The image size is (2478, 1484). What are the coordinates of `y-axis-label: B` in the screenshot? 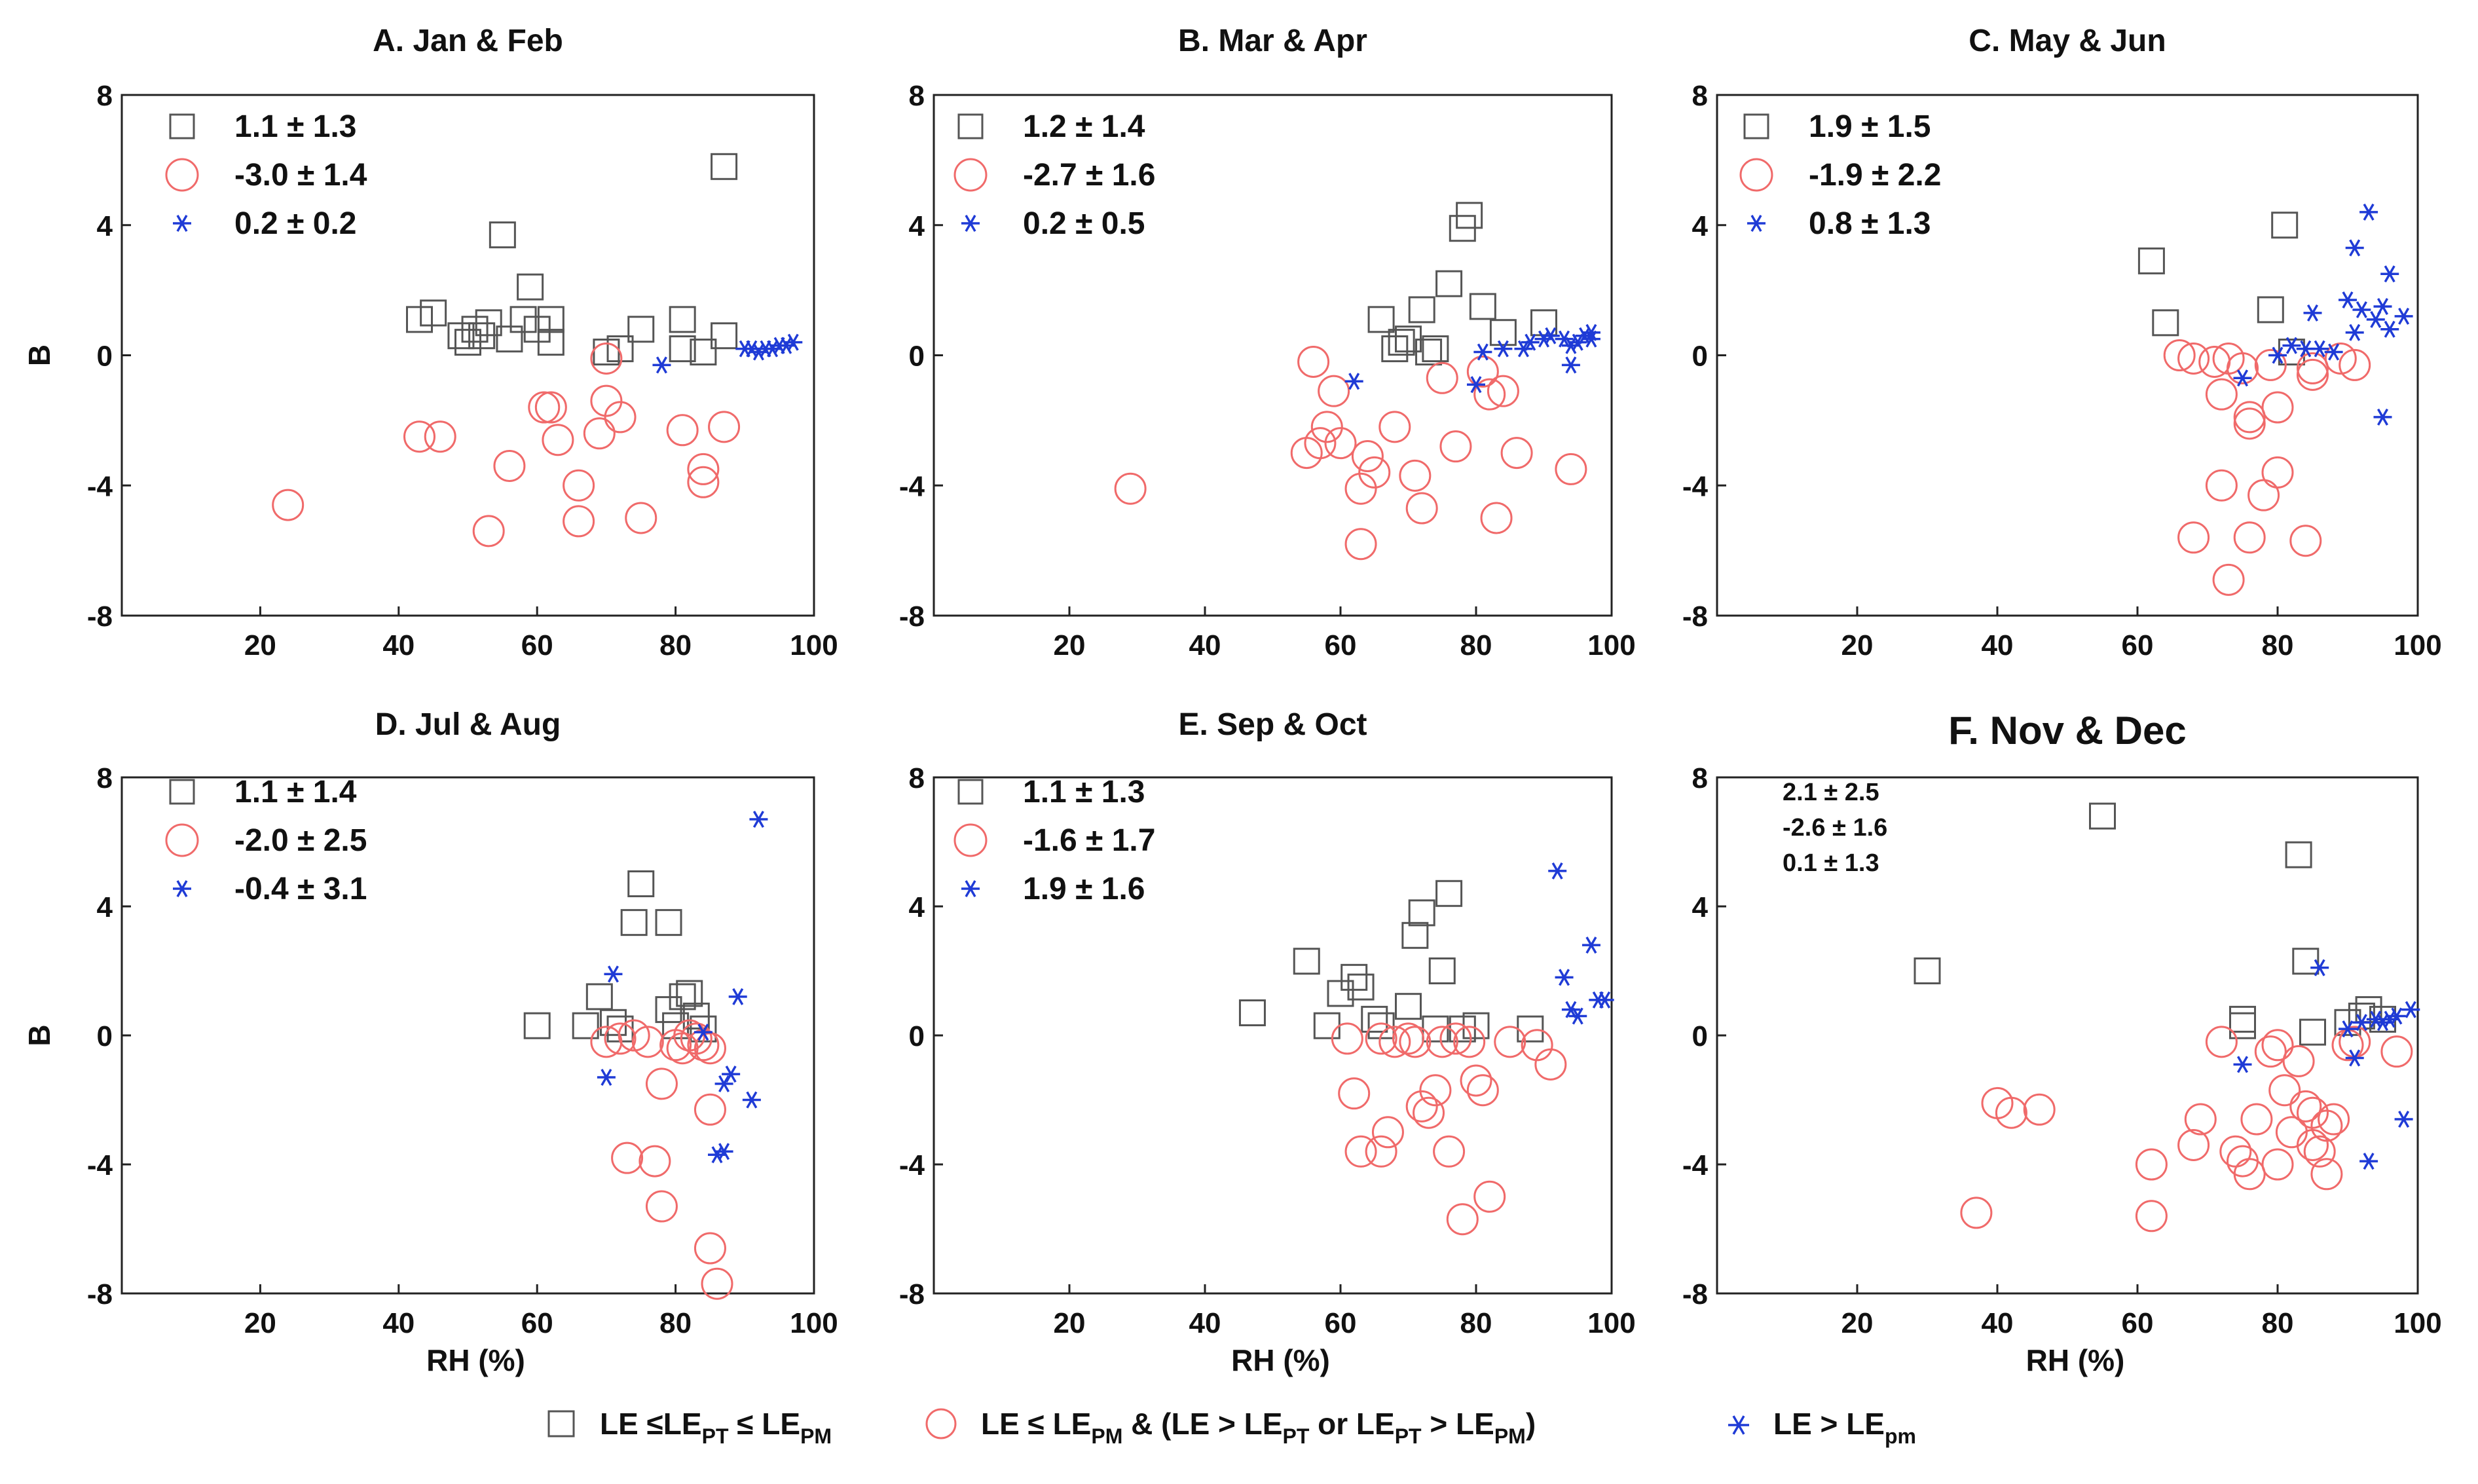 It's located at (39, 355).